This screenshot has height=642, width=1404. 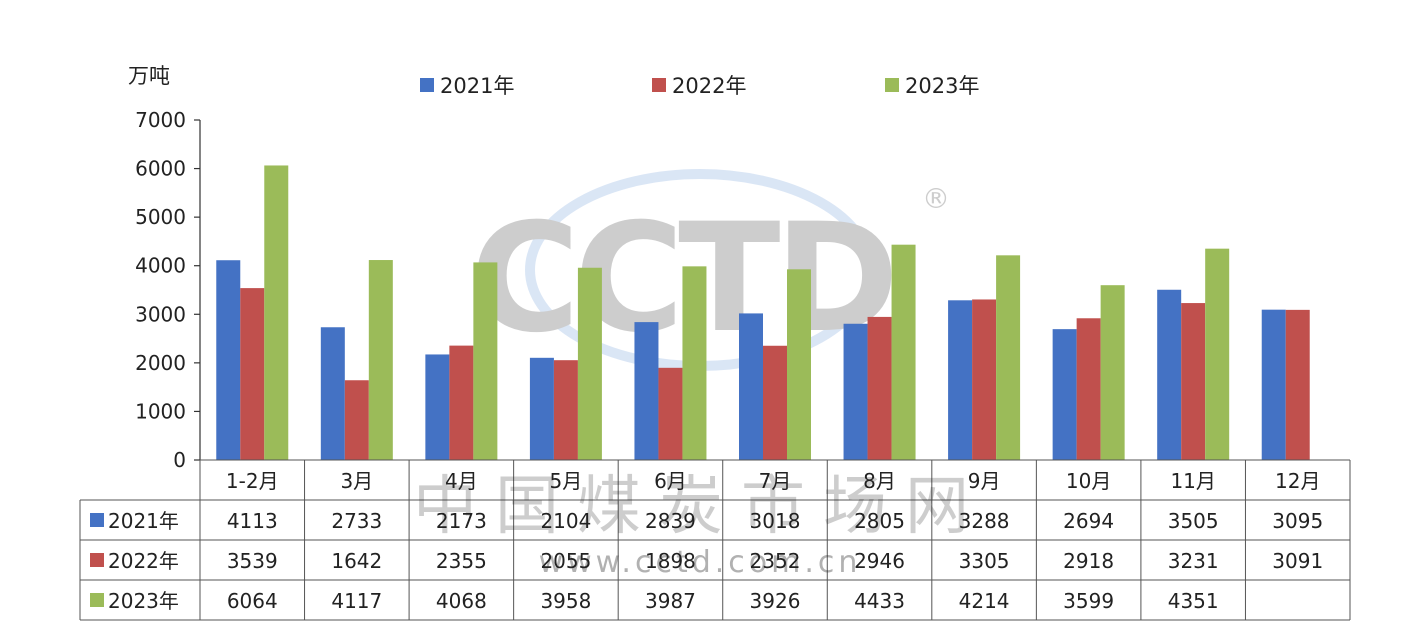 I want to click on bar-2023年-10月, so click(x=1112, y=372).